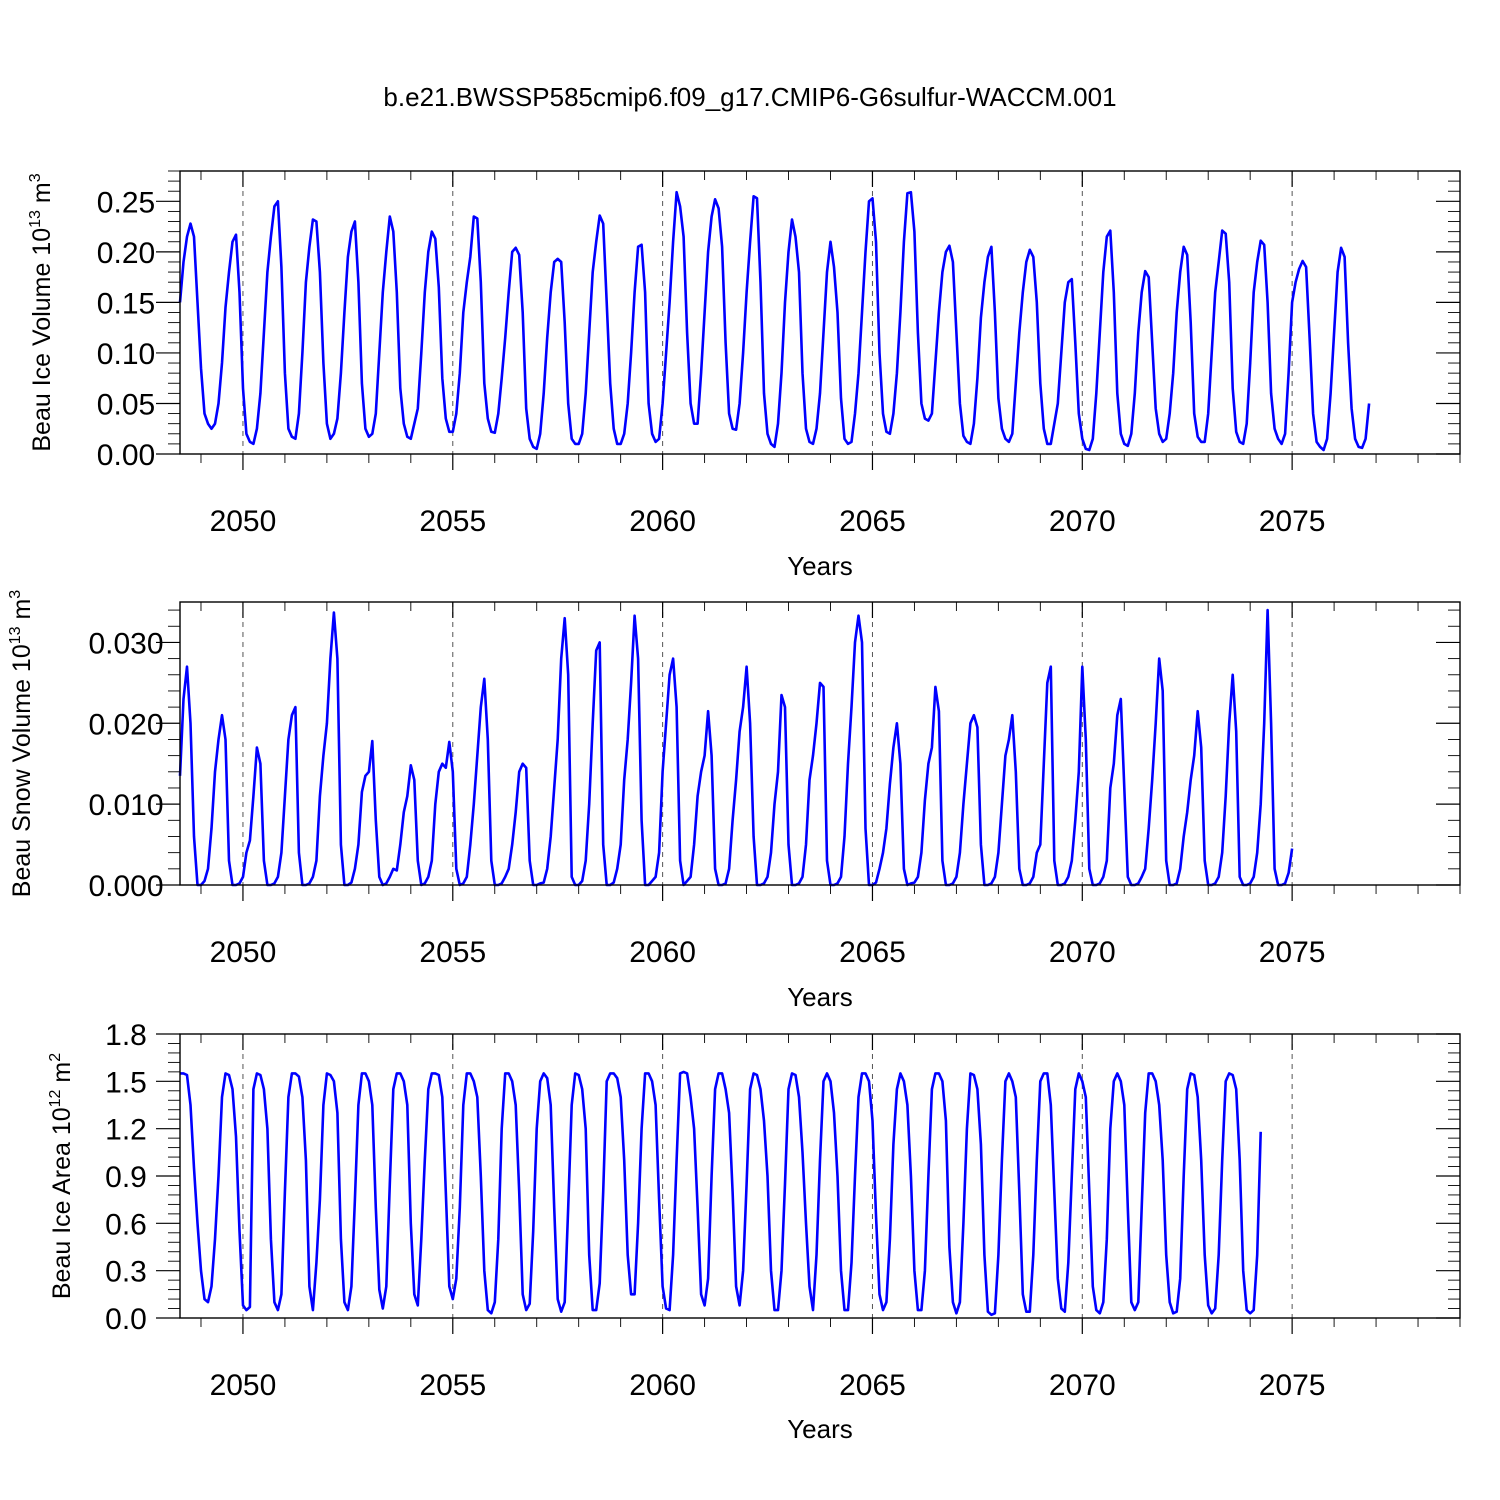  I want to click on y-axis-label: Beau Ice Area 1012 m2, so click(61, 1176).